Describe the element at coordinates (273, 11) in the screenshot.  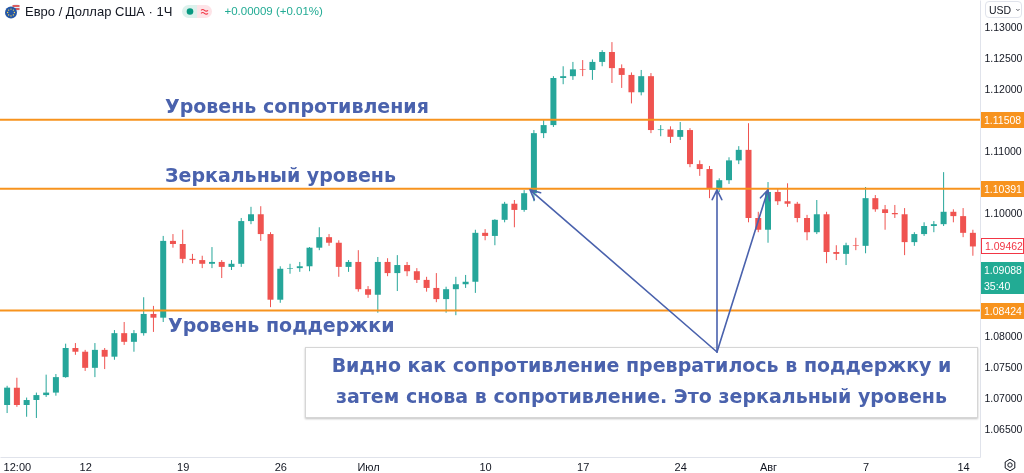
I see `chart-subtitle: +0.00009 (+0.01%)` at that location.